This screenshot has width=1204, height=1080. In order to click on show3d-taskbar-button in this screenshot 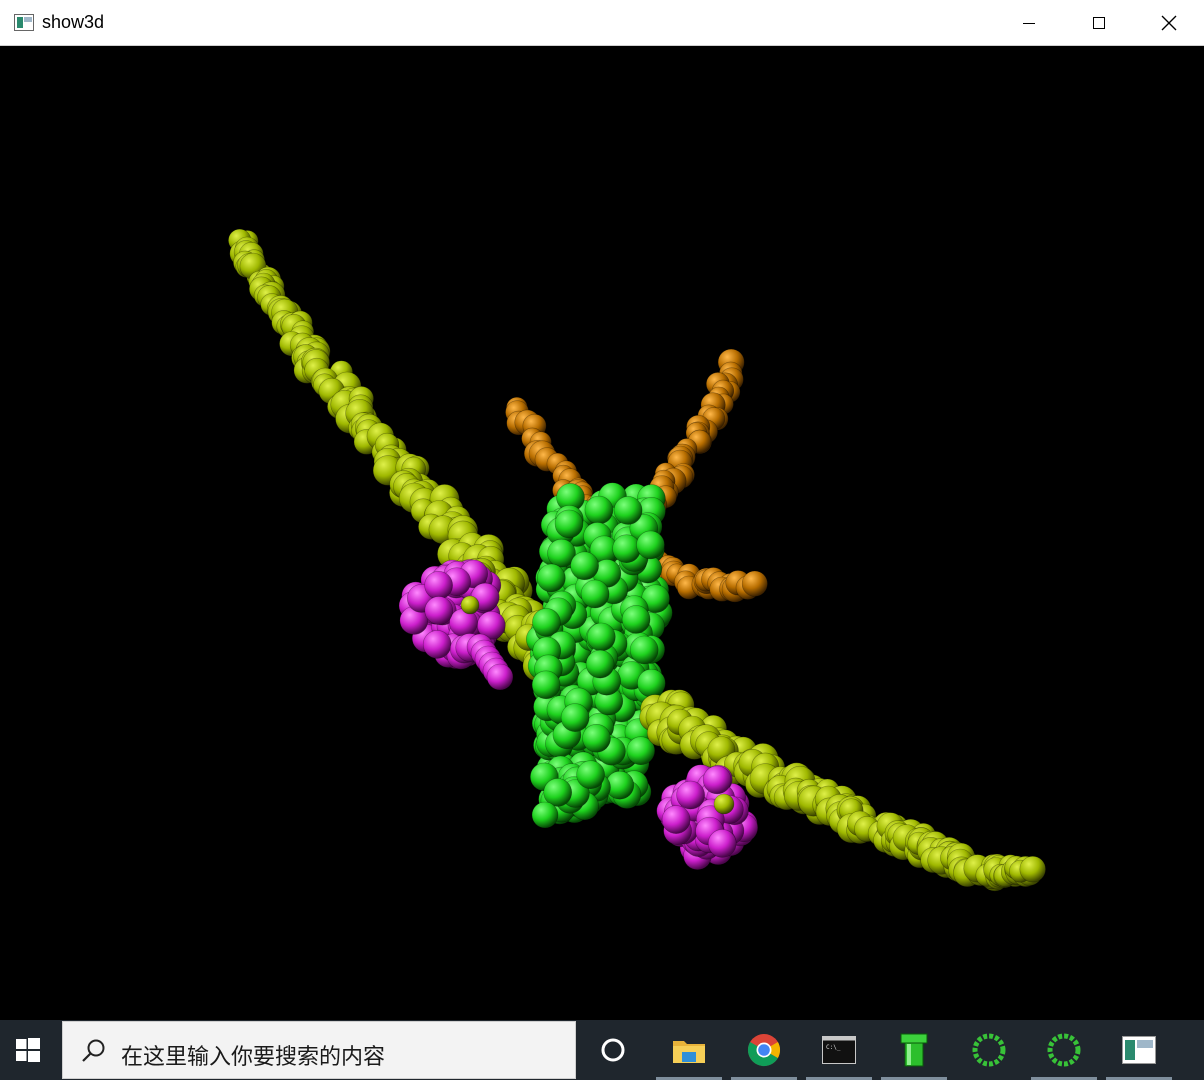, I will do `click(1139, 1050)`.